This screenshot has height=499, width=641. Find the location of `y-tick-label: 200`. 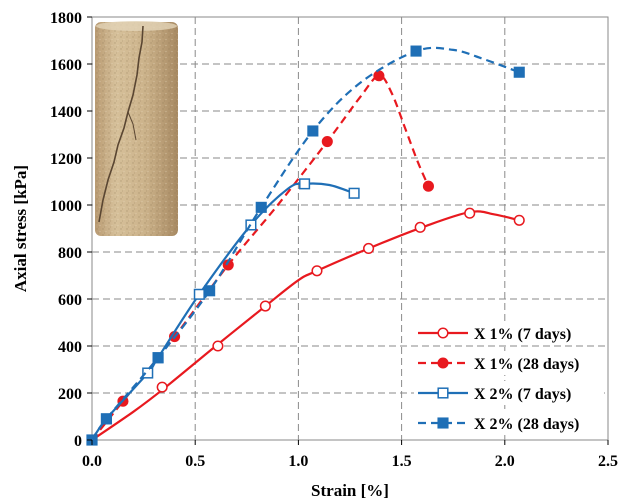

y-tick-label: 200 is located at coordinates (70, 394).